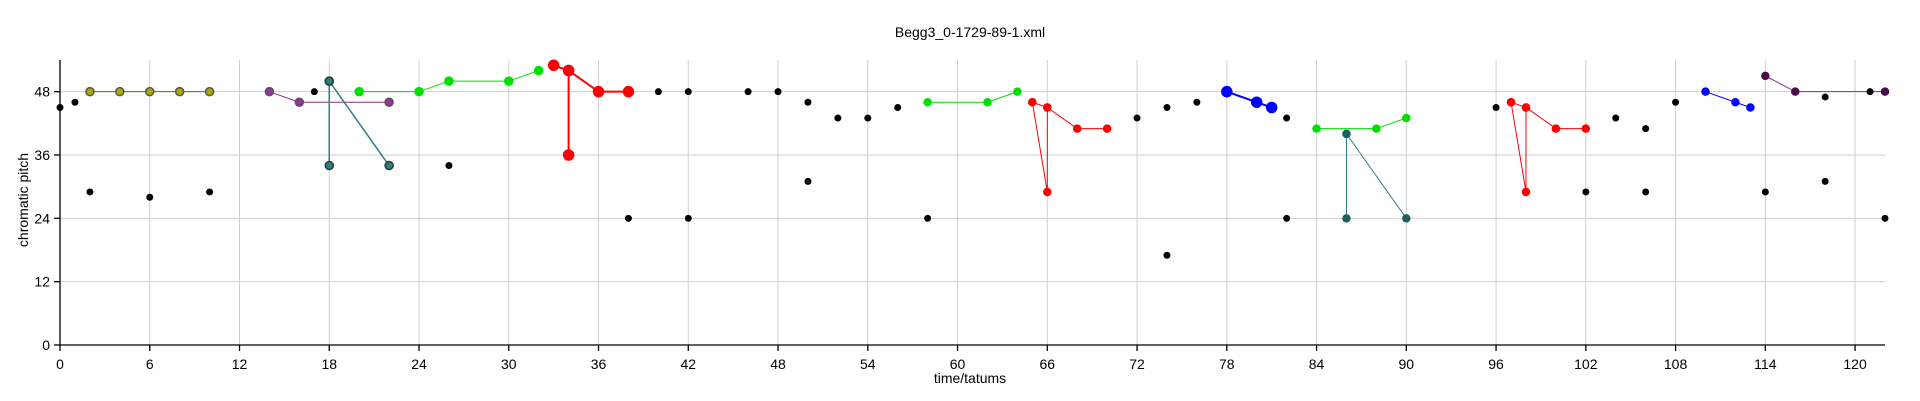 The height and width of the screenshot is (401, 1920). I want to click on x-tick-label: 78, so click(1227, 364).